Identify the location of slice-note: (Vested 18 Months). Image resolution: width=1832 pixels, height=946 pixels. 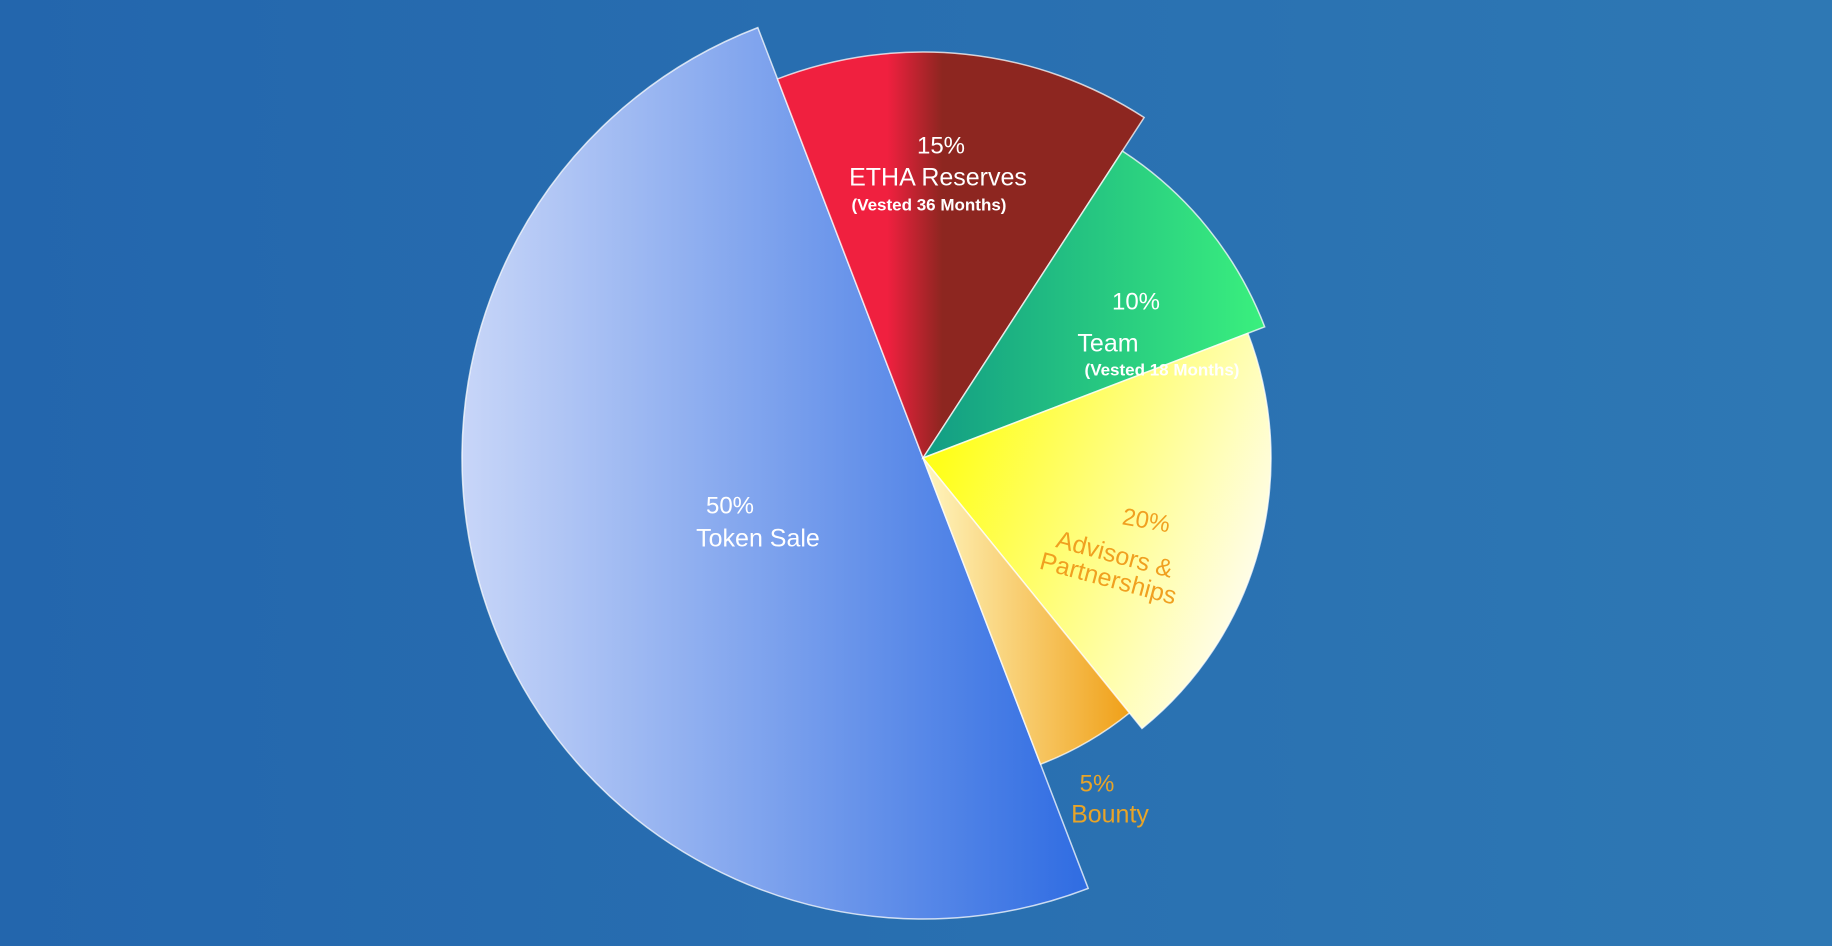
(1162, 369).